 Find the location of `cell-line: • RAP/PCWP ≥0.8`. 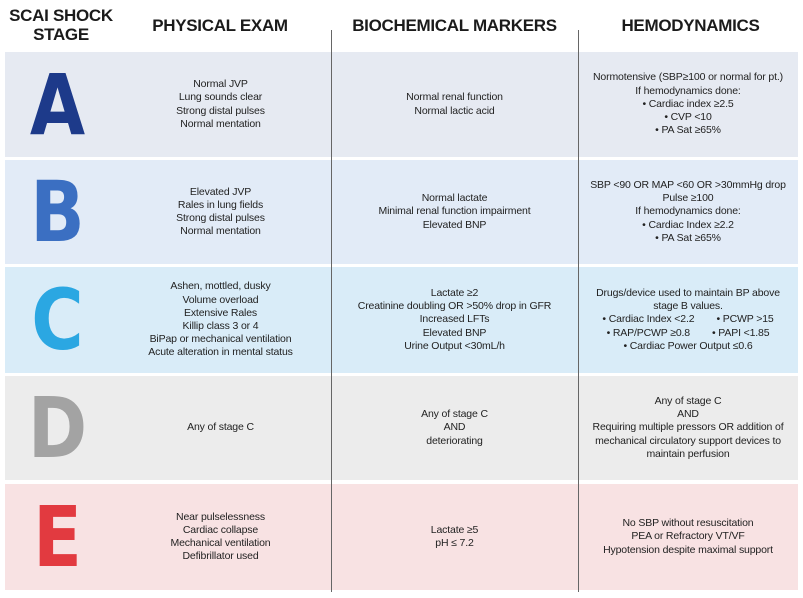

cell-line: • RAP/PCWP ≥0.8 is located at coordinates (648, 332).